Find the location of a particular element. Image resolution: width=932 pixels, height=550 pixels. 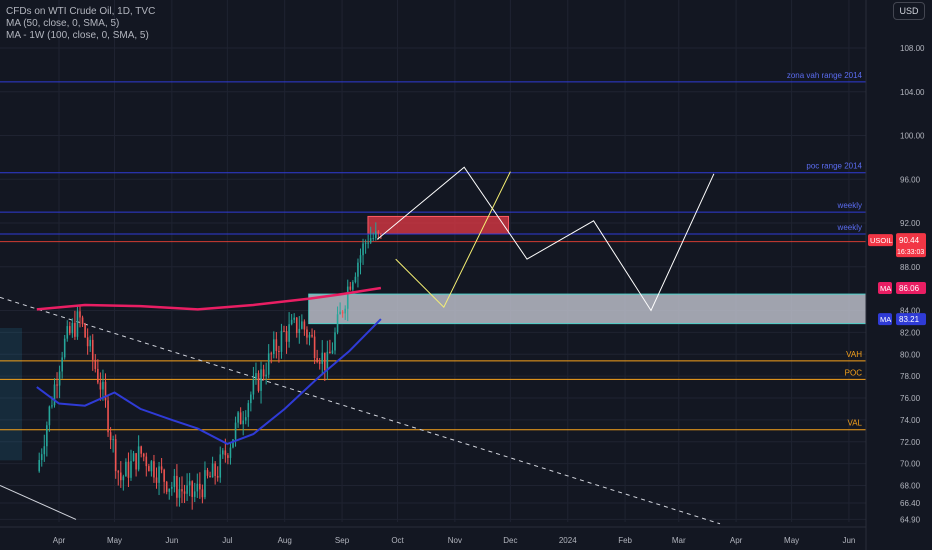

ma-price-2: 83.21 is located at coordinates (909, 319).